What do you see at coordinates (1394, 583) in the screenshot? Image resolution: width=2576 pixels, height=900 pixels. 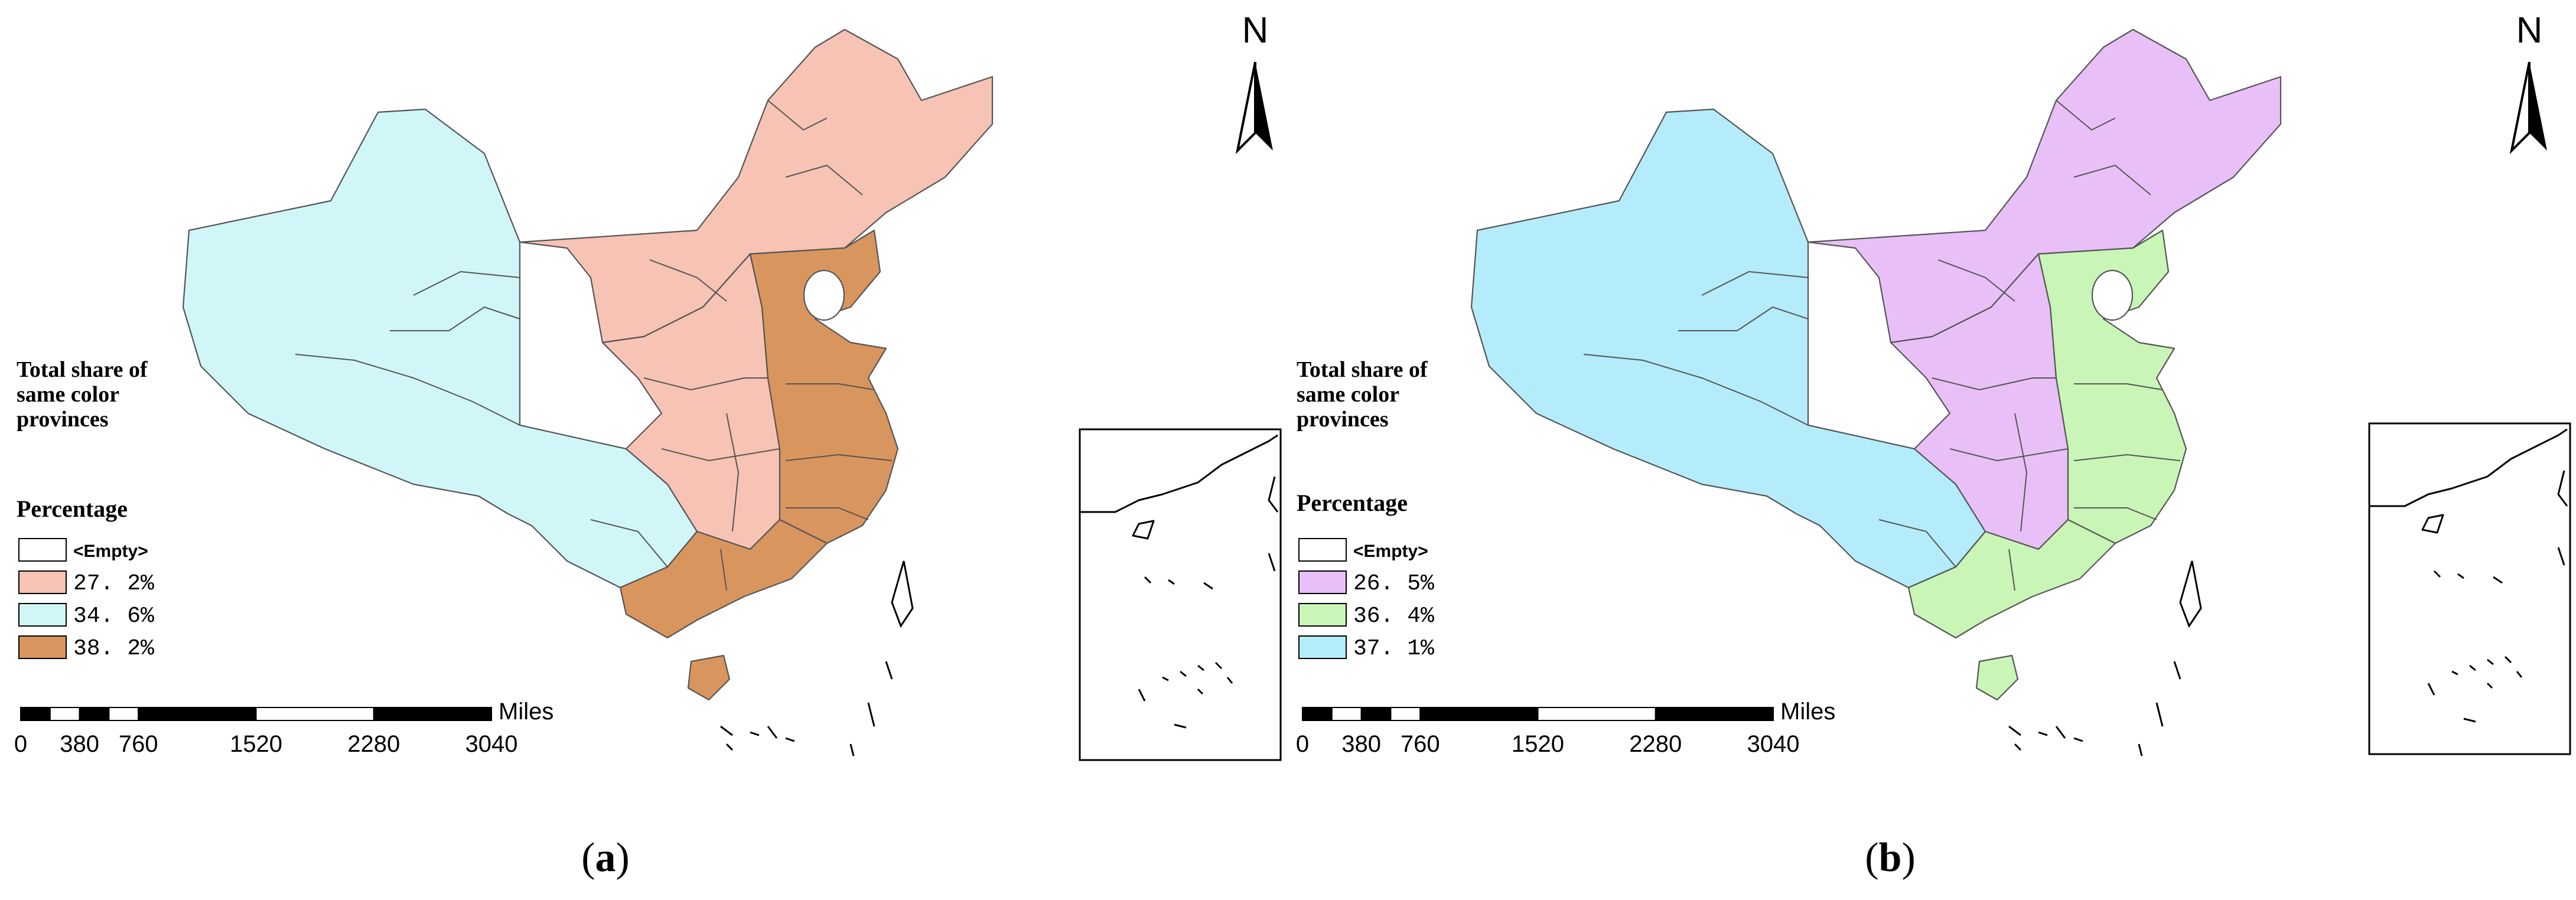 I see `legend-item-label: 26. 5%` at bounding box center [1394, 583].